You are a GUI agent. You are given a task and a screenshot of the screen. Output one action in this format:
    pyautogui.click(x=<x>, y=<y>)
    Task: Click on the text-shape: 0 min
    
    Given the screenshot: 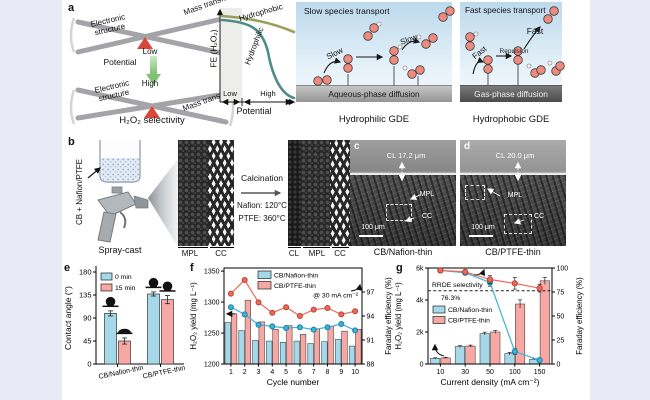 What is the action you would take?
    pyautogui.click(x=123, y=277)
    